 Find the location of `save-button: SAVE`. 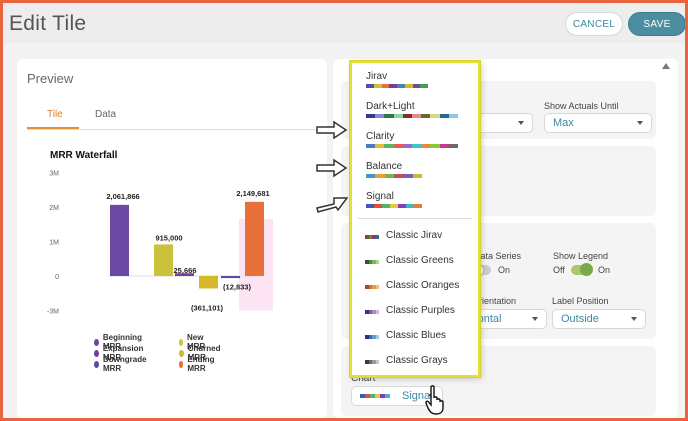

save-button: SAVE is located at coordinates (656, 24).